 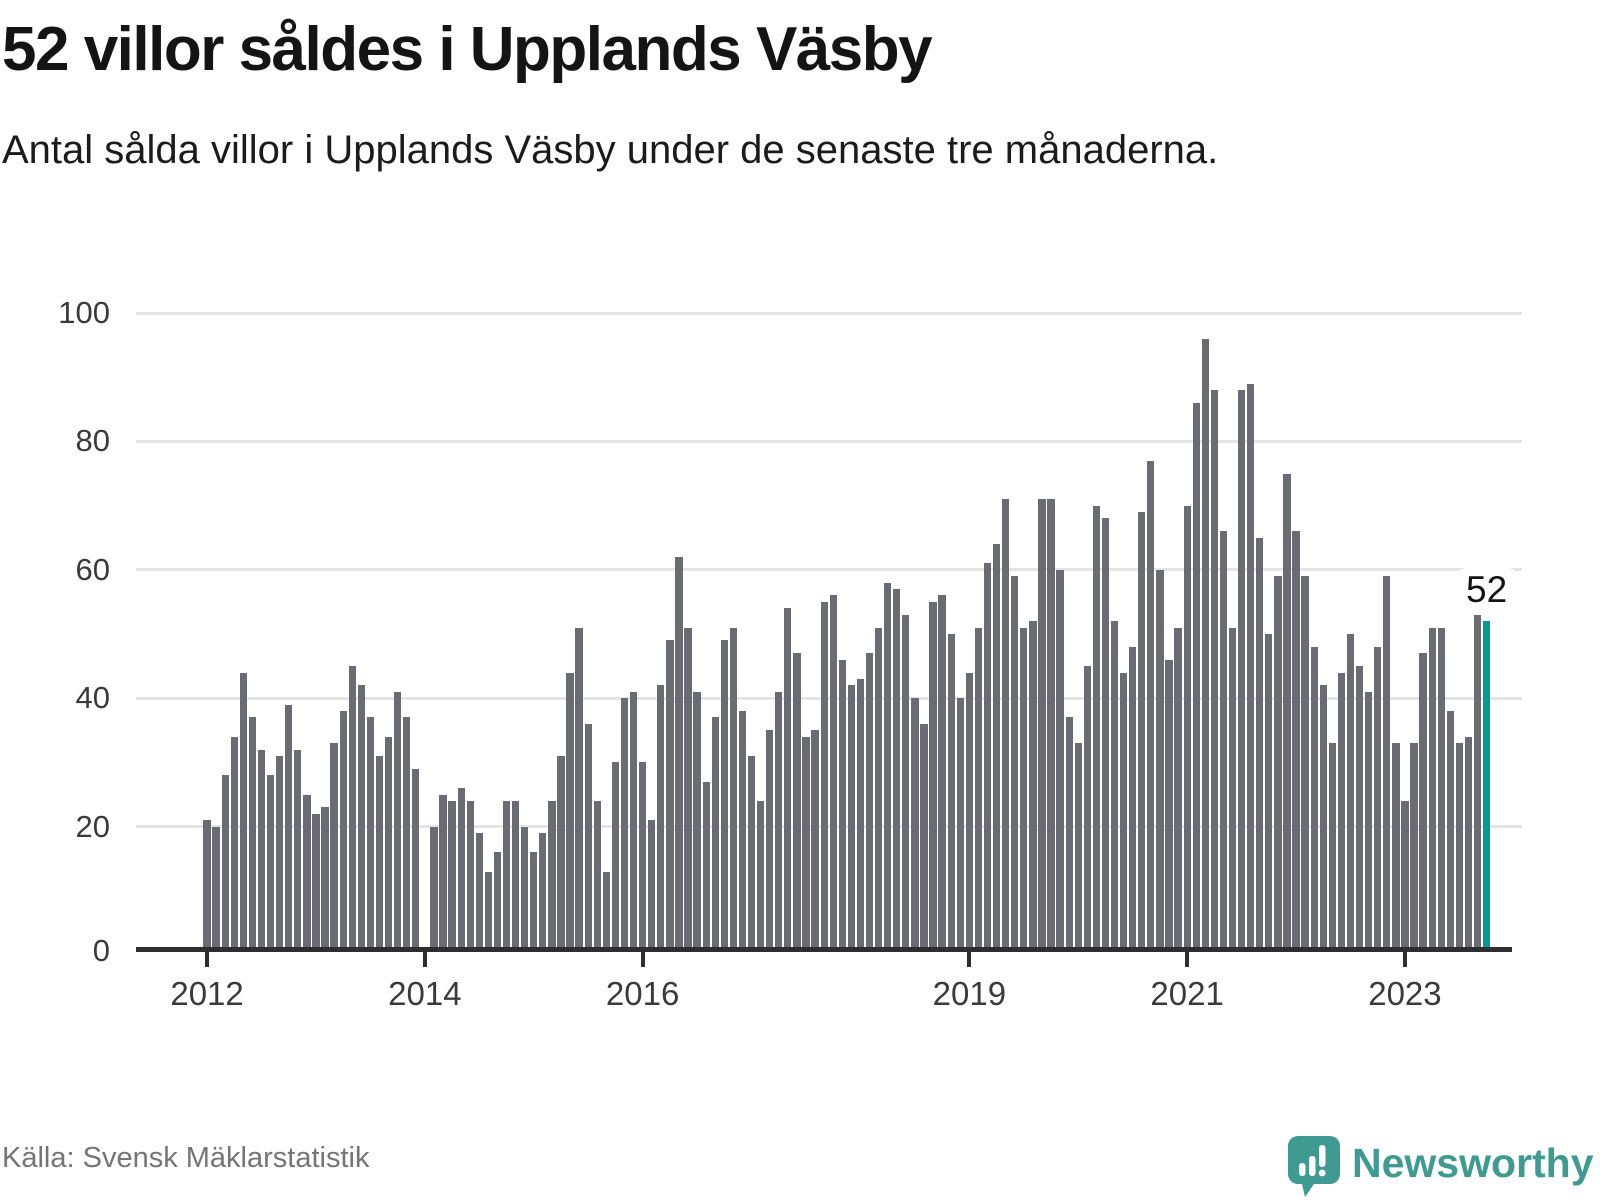 I want to click on source-note: Källa: Svensk Mäklarstatistik, so click(x=186, y=1158).